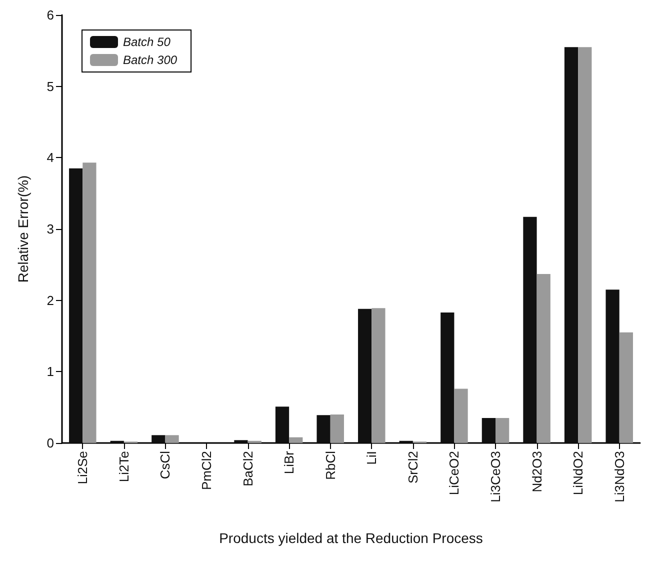 The image size is (648, 561). Describe the element at coordinates (372, 458) in the screenshot. I see `x-tick-label: LiI` at that location.